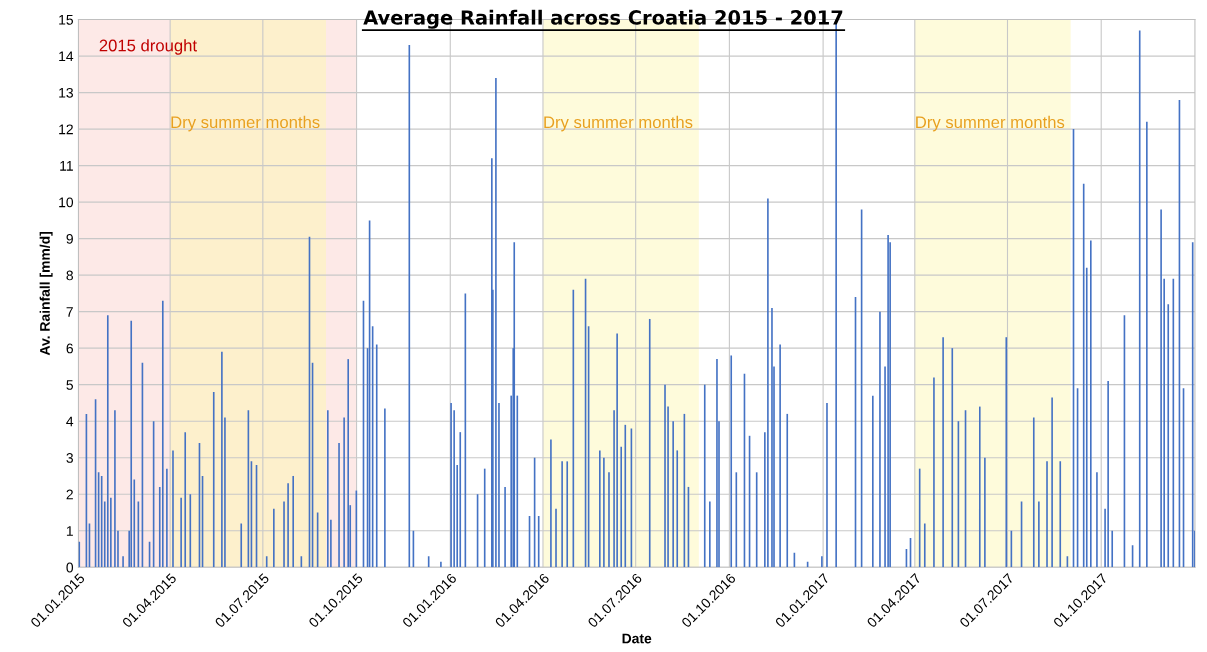 This screenshot has width=1207, height=652. Describe the element at coordinates (70, 421) in the screenshot. I see `y-tick-label: 4` at that location.